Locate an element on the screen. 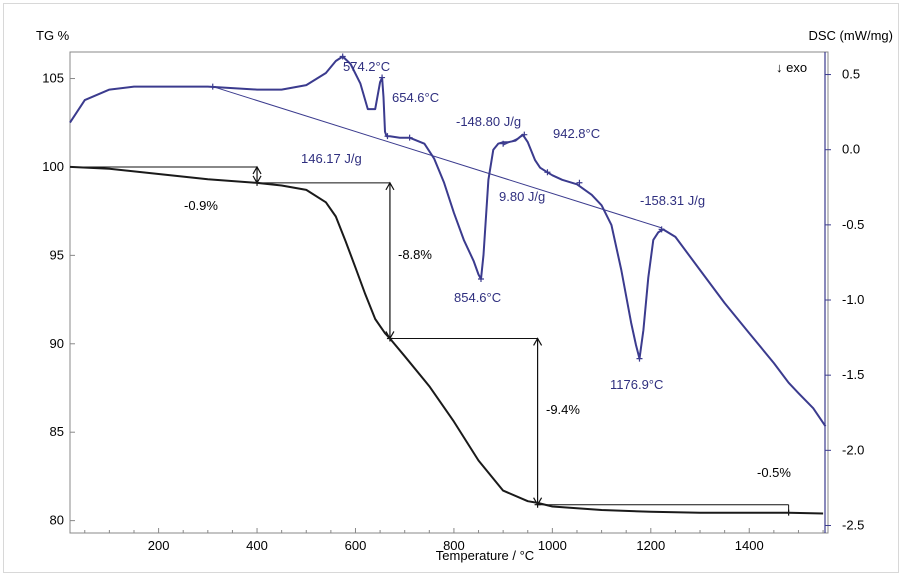  y-left-tick-label: 80 is located at coordinates (57, 520).